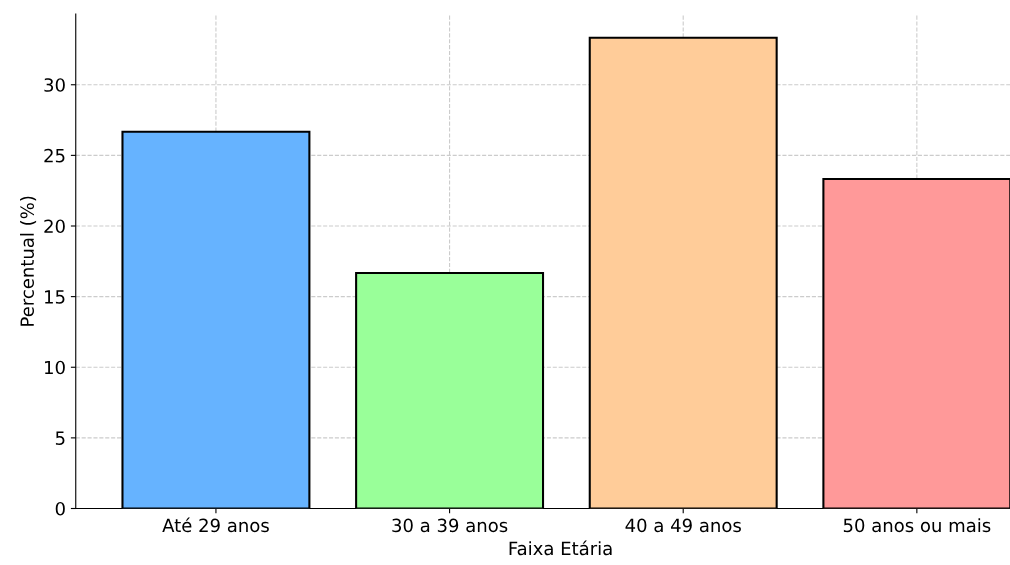 The height and width of the screenshot is (565, 1010). Describe the element at coordinates (215, 525) in the screenshot. I see `x-tick-label: Até 29 anos` at that location.